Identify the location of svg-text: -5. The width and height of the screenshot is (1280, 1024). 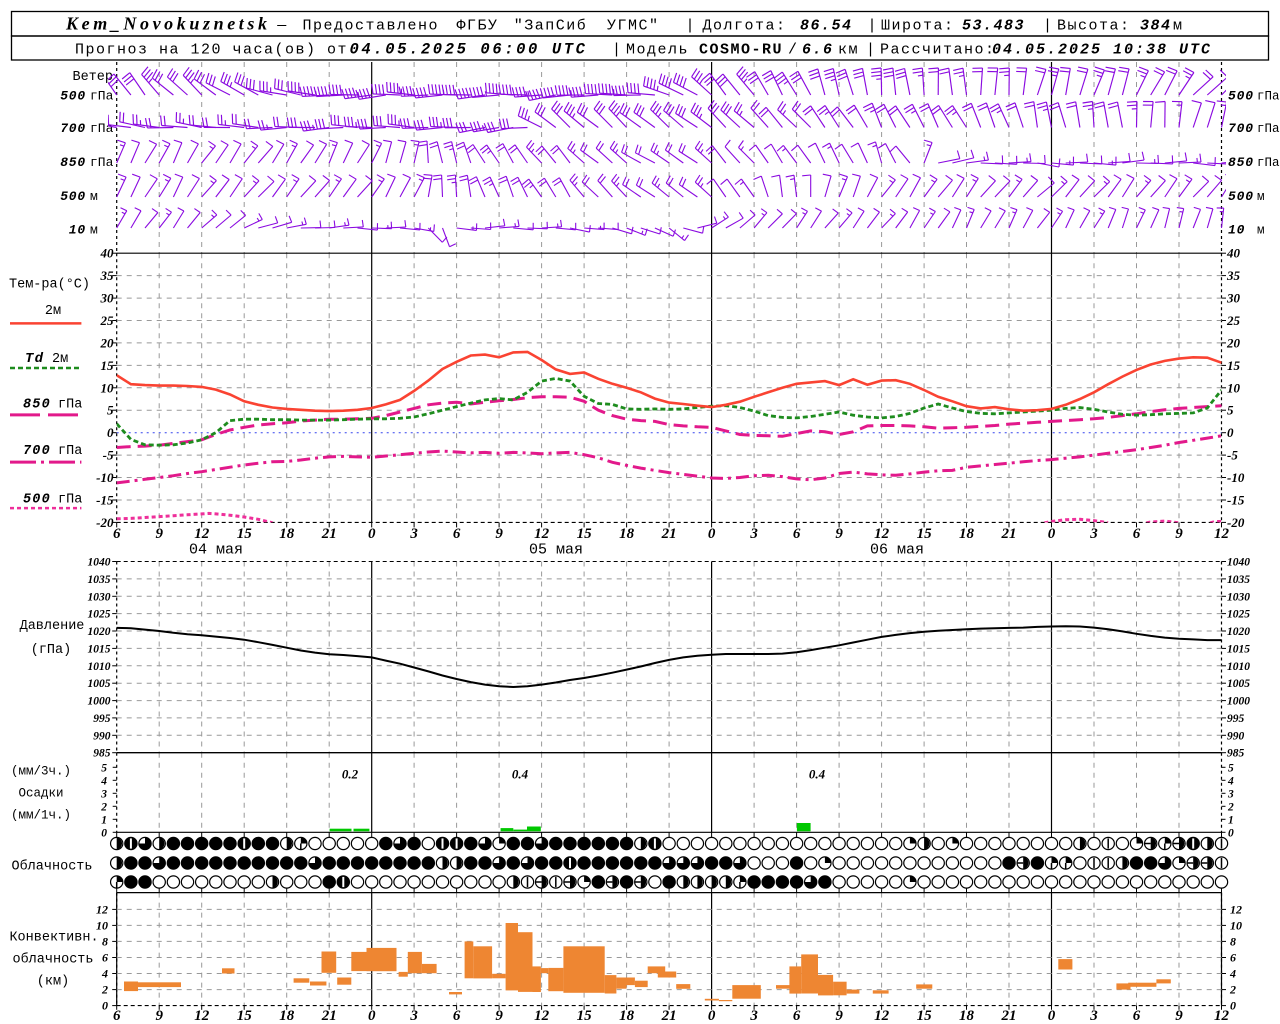
(1232, 455).